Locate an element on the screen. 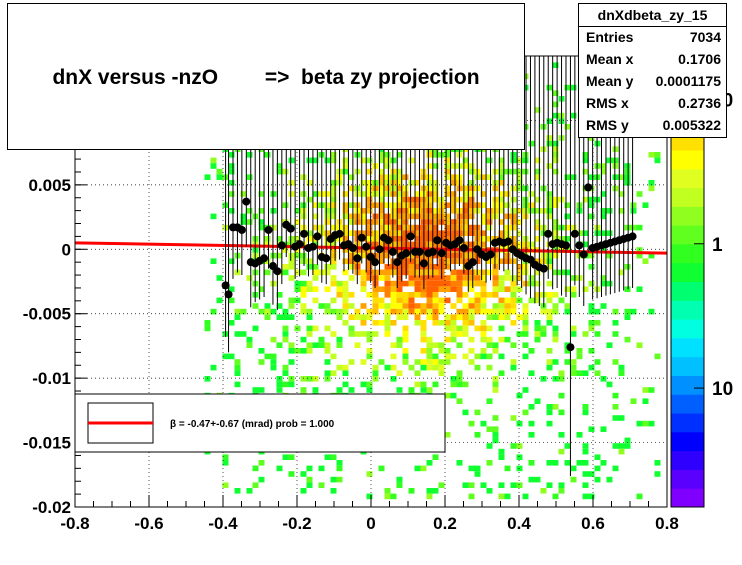 Image resolution: width=742 pixels, height=565 pixels. stats-label: RMS y is located at coordinates (607, 125).